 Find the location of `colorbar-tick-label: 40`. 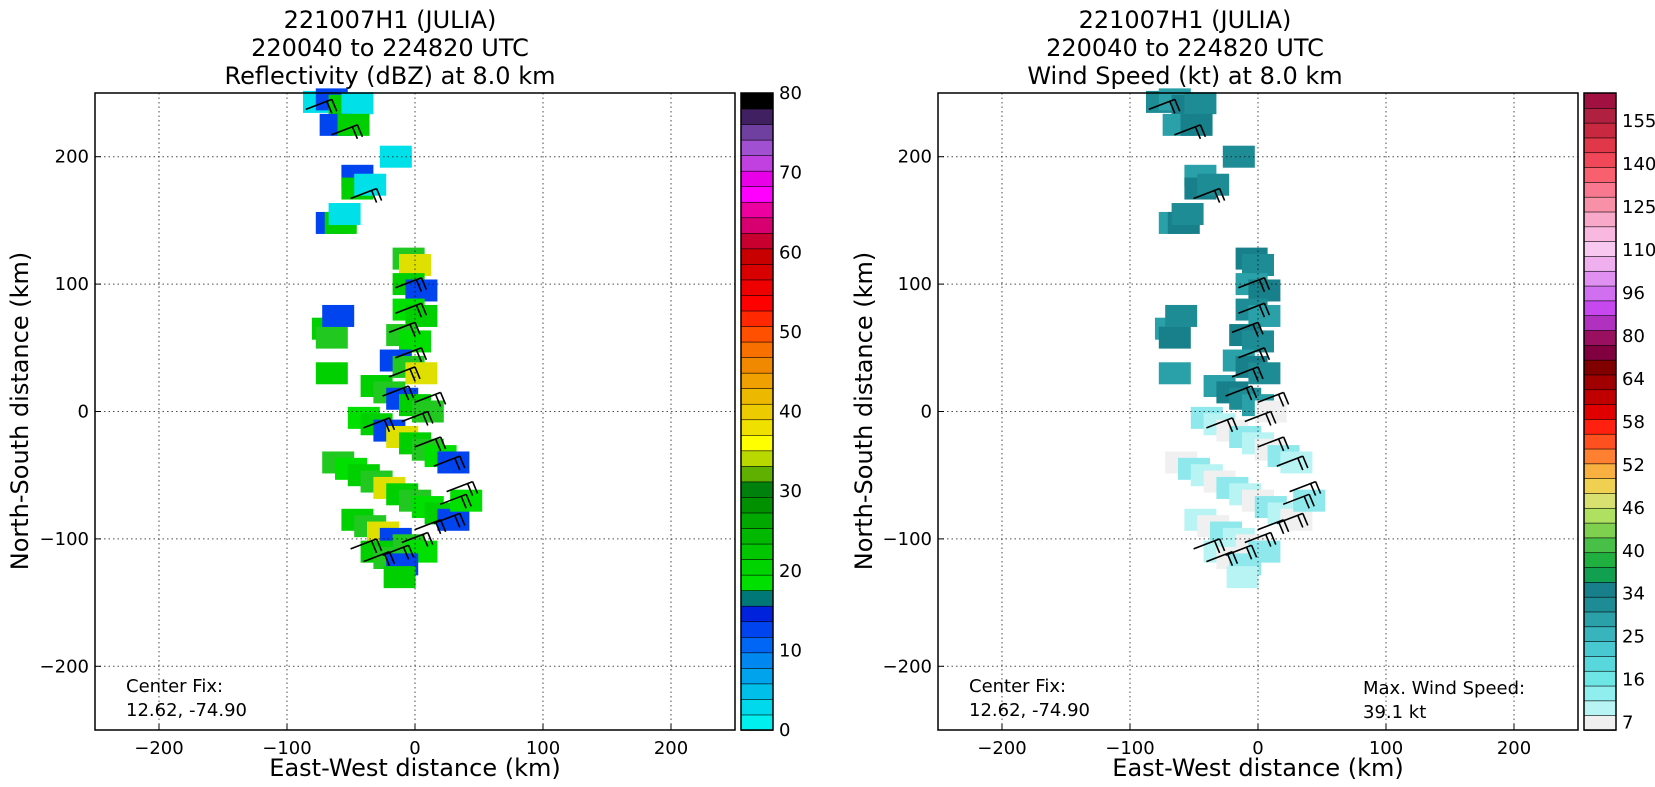

colorbar-tick-label: 40 is located at coordinates (790, 412).